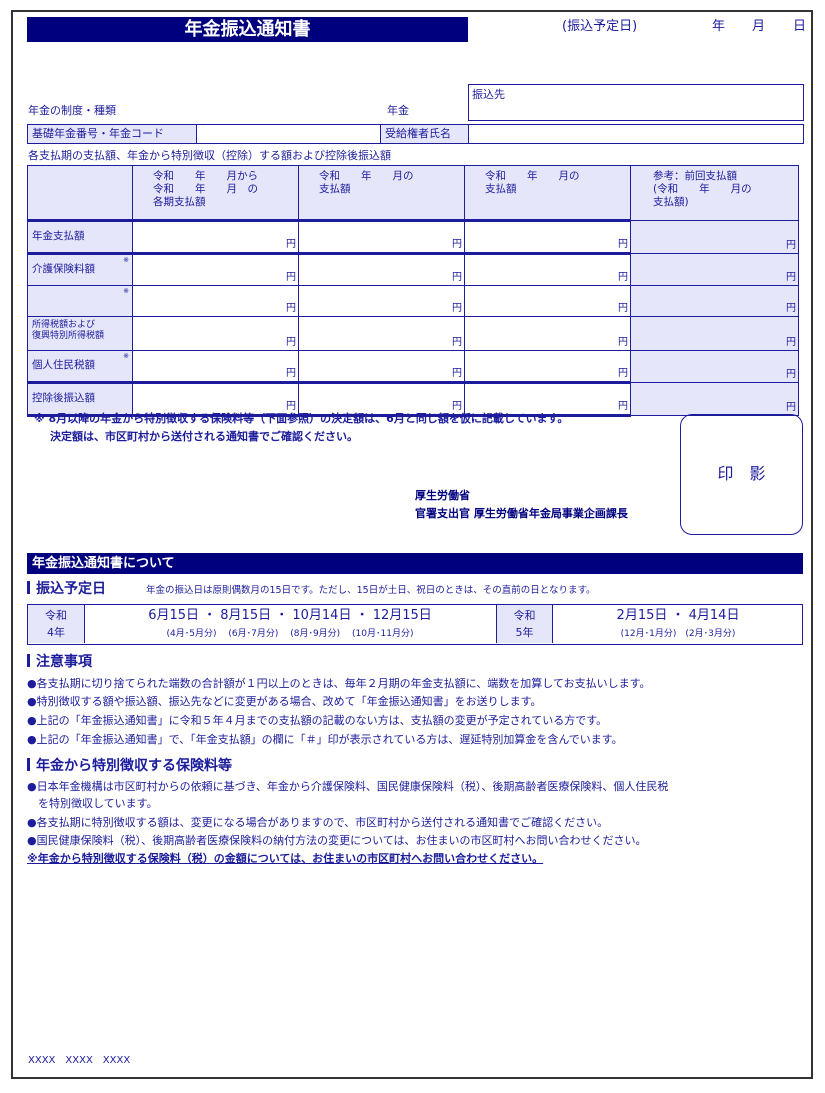 The width and height of the screenshot is (825, 1093). I want to click on r5-year: 5年, so click(524, 632).